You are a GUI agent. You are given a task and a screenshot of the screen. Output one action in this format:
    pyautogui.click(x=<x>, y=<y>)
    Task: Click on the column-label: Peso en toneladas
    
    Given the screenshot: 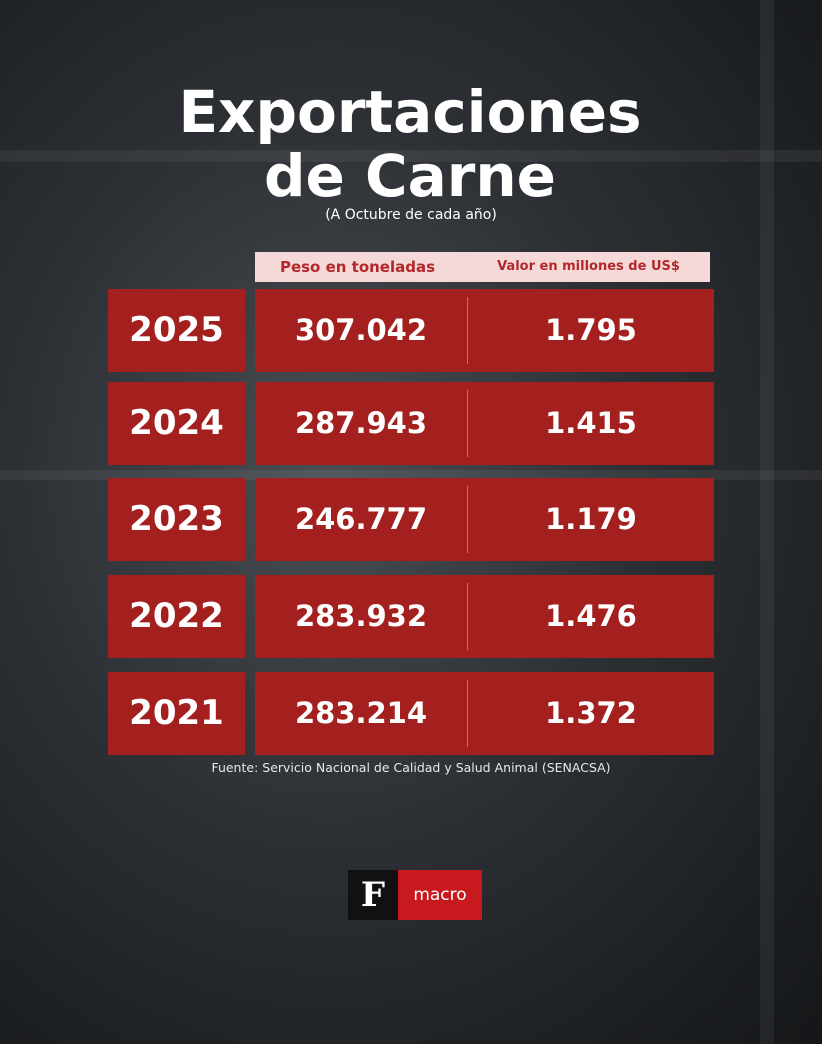 What is the action you would take?
    pyautogui.click(x=357, y=267)
    